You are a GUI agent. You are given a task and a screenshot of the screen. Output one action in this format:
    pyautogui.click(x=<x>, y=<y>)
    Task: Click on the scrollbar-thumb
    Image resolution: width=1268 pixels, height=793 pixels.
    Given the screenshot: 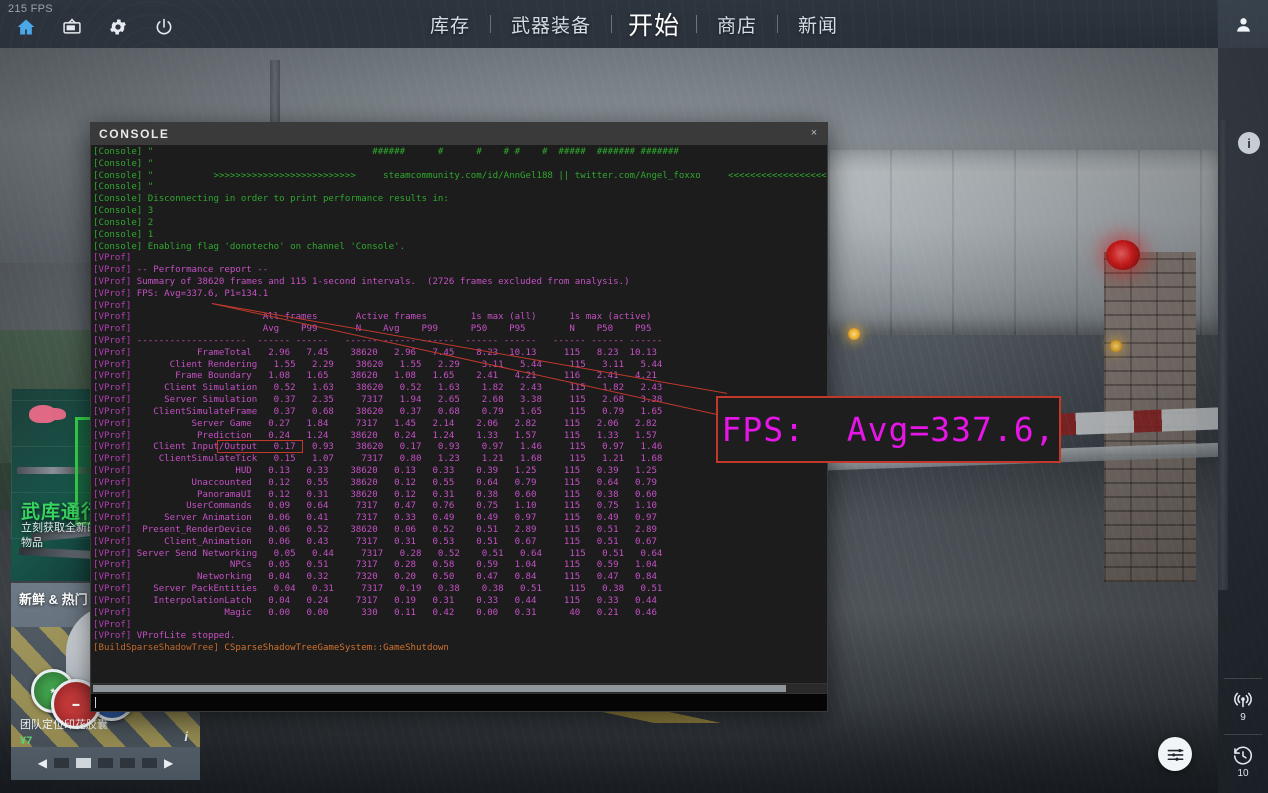 What is the action you would take?
    pyautogui.click(x=439, y=688)
    